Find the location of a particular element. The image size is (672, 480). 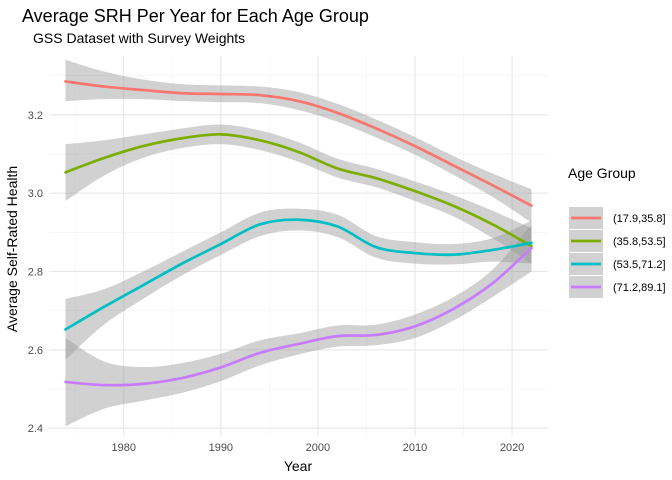

legend-label: (53.5,71.2] is located at coordinates (639, 265).